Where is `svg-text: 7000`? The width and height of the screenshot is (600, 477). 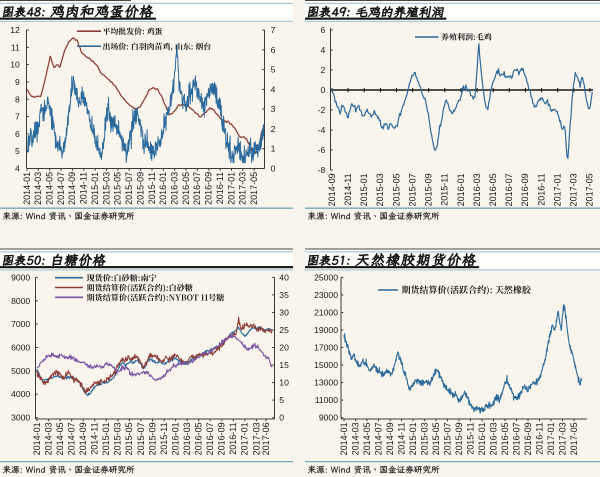 svg-text: 7000 is located at coordinates (20, 324).